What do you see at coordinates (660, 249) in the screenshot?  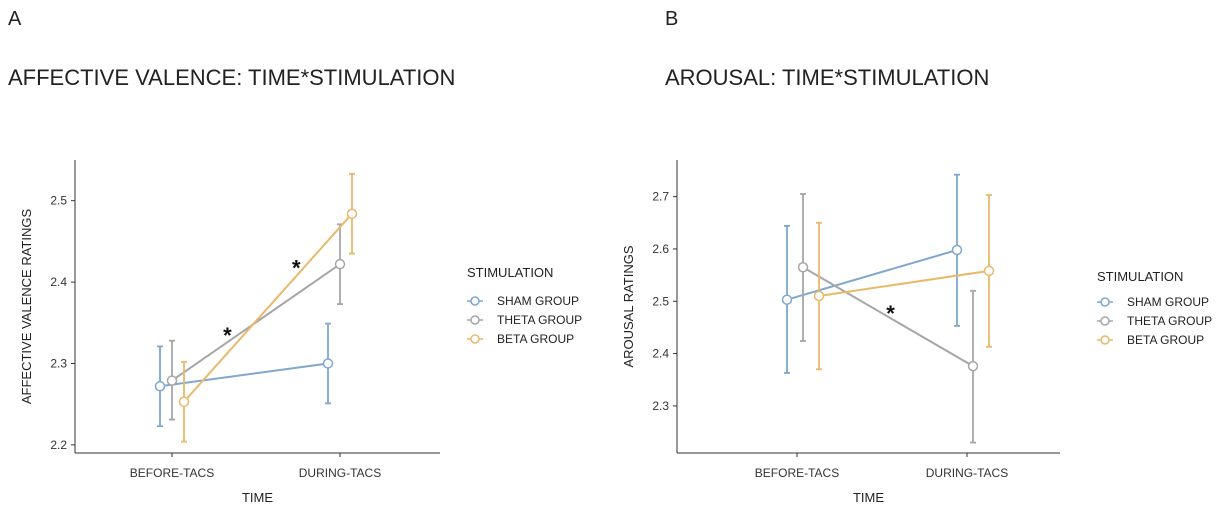 I see `y-tick-label: 2.6` at bounding box center [660, 249].